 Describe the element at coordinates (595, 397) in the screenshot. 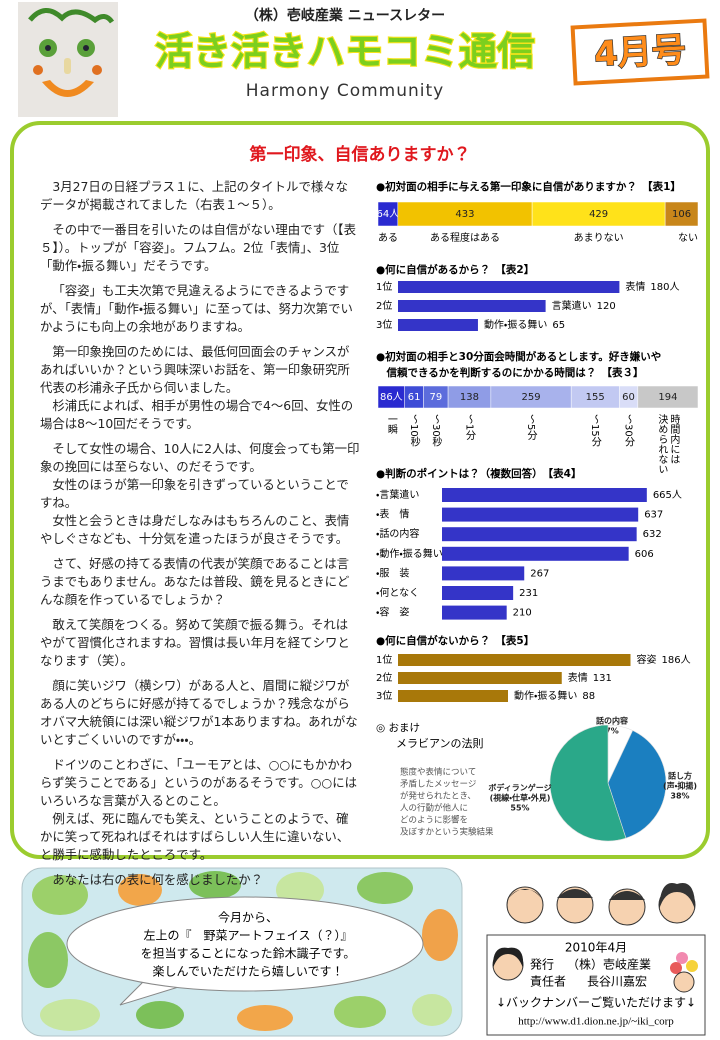

I see `value-label: 155` at that location.